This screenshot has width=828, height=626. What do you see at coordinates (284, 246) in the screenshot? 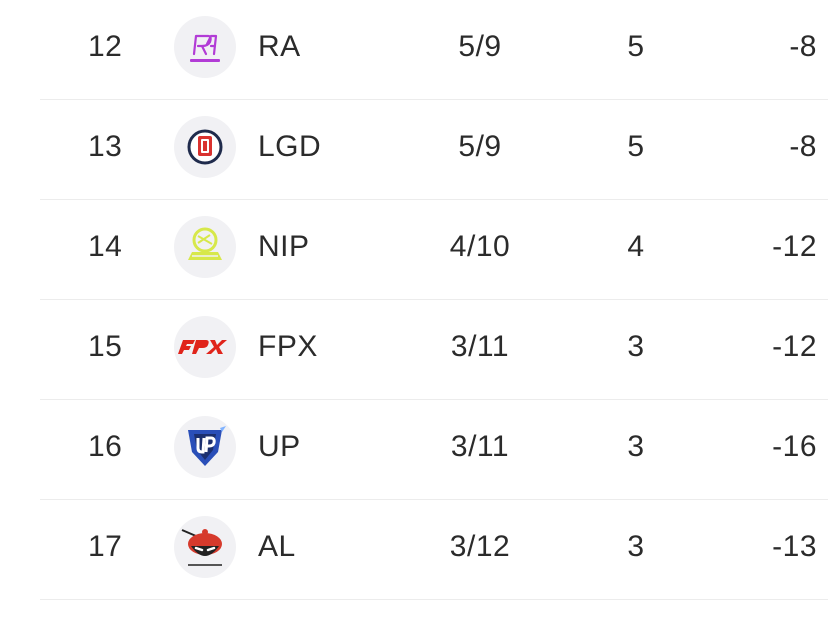
I see `team-name: NIP` at bounding box center [284, 246].